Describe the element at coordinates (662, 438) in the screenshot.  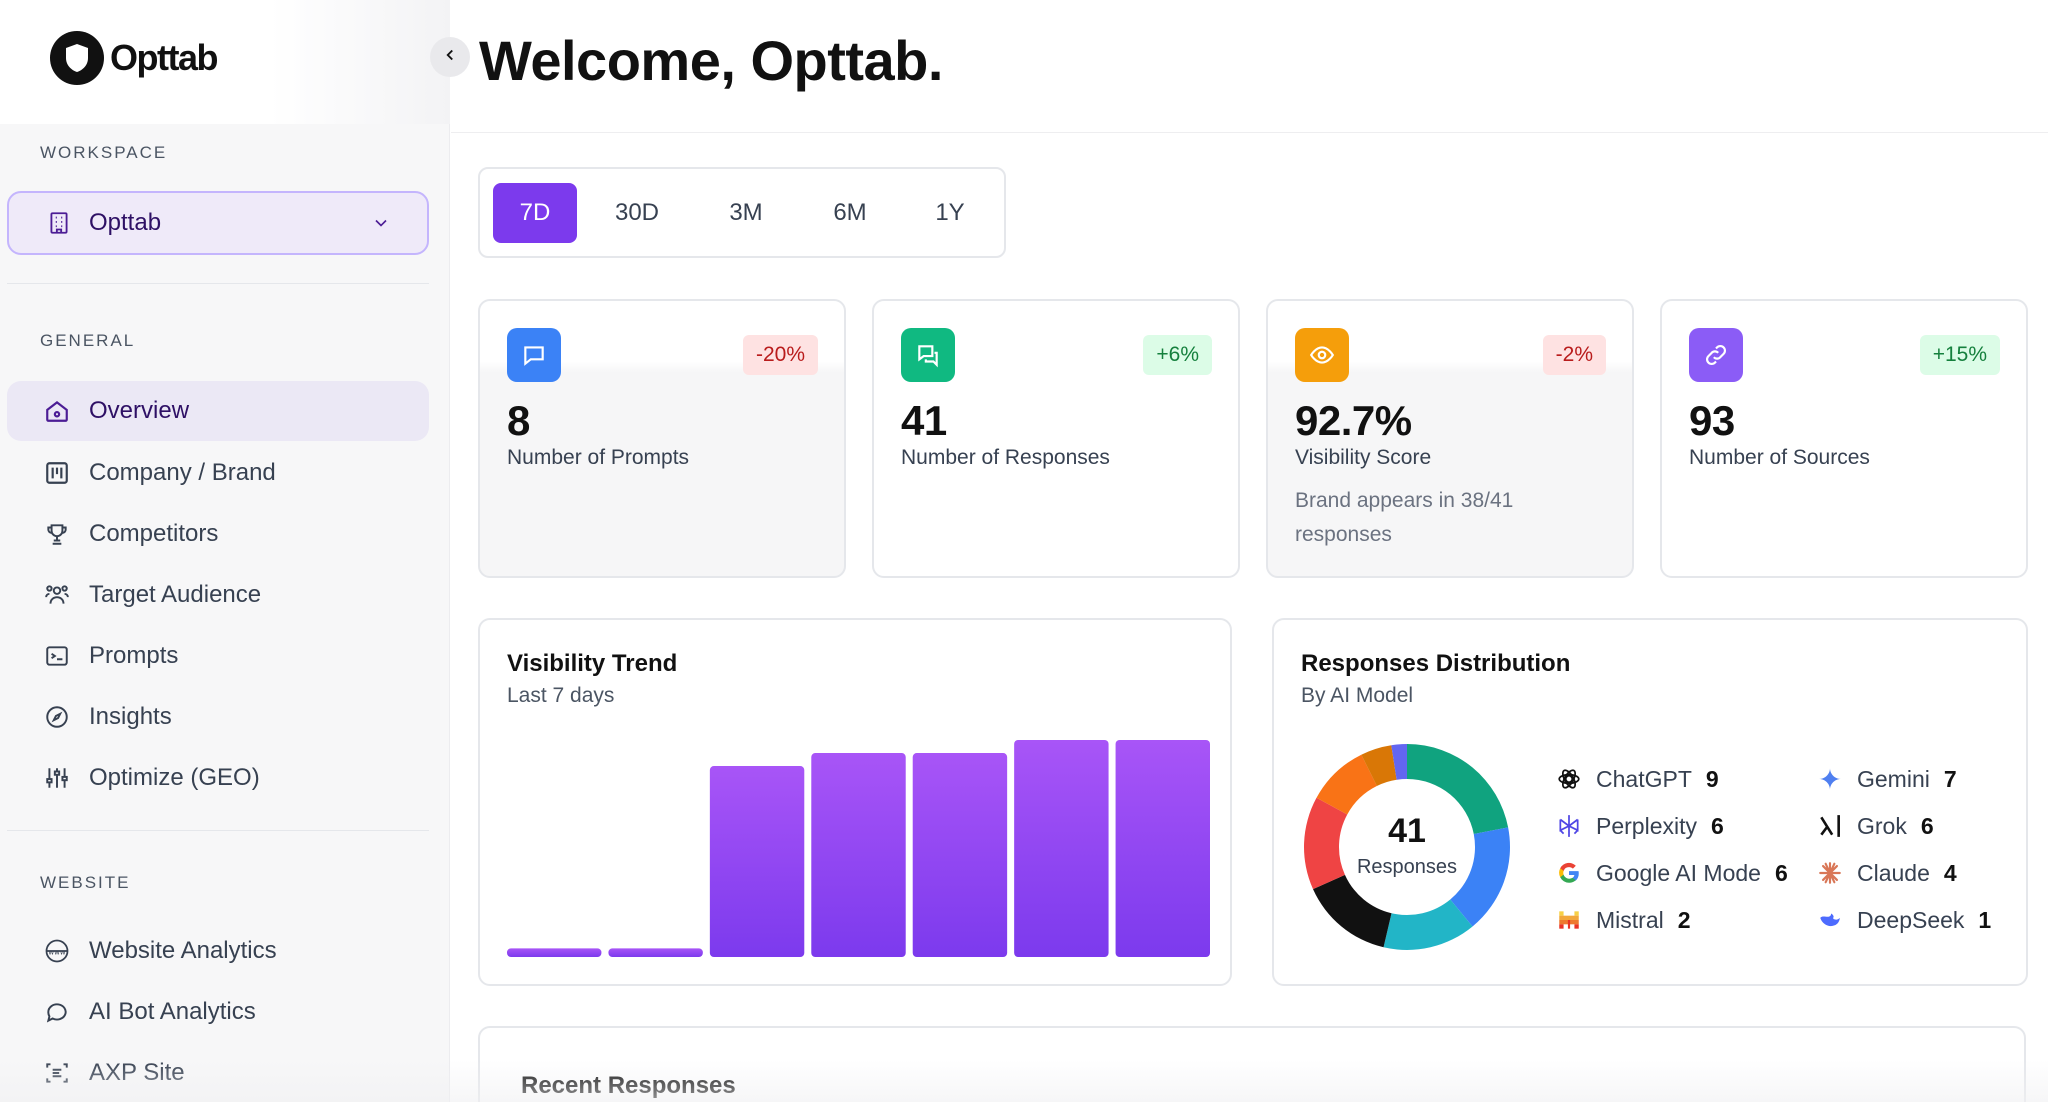
I see `stat-card-prompts: -20% 8 Number of Prompts` at that location.